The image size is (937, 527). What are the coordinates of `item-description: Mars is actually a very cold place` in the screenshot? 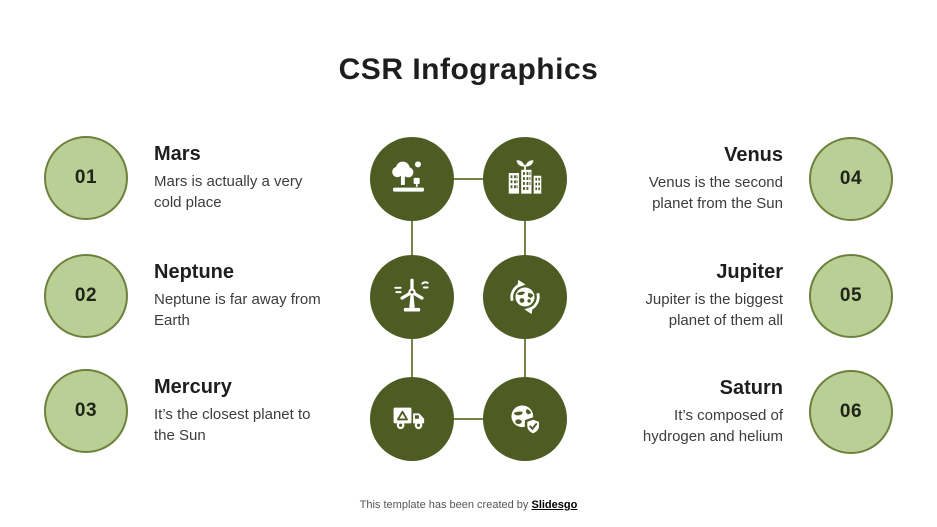 It's located at (228, 192).